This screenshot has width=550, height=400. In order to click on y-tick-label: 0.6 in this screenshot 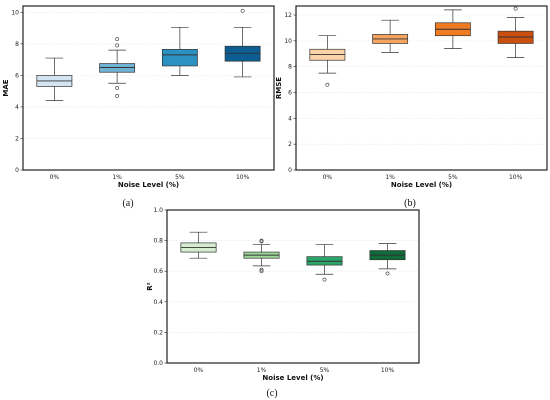, I will do `click(158, 271)`.